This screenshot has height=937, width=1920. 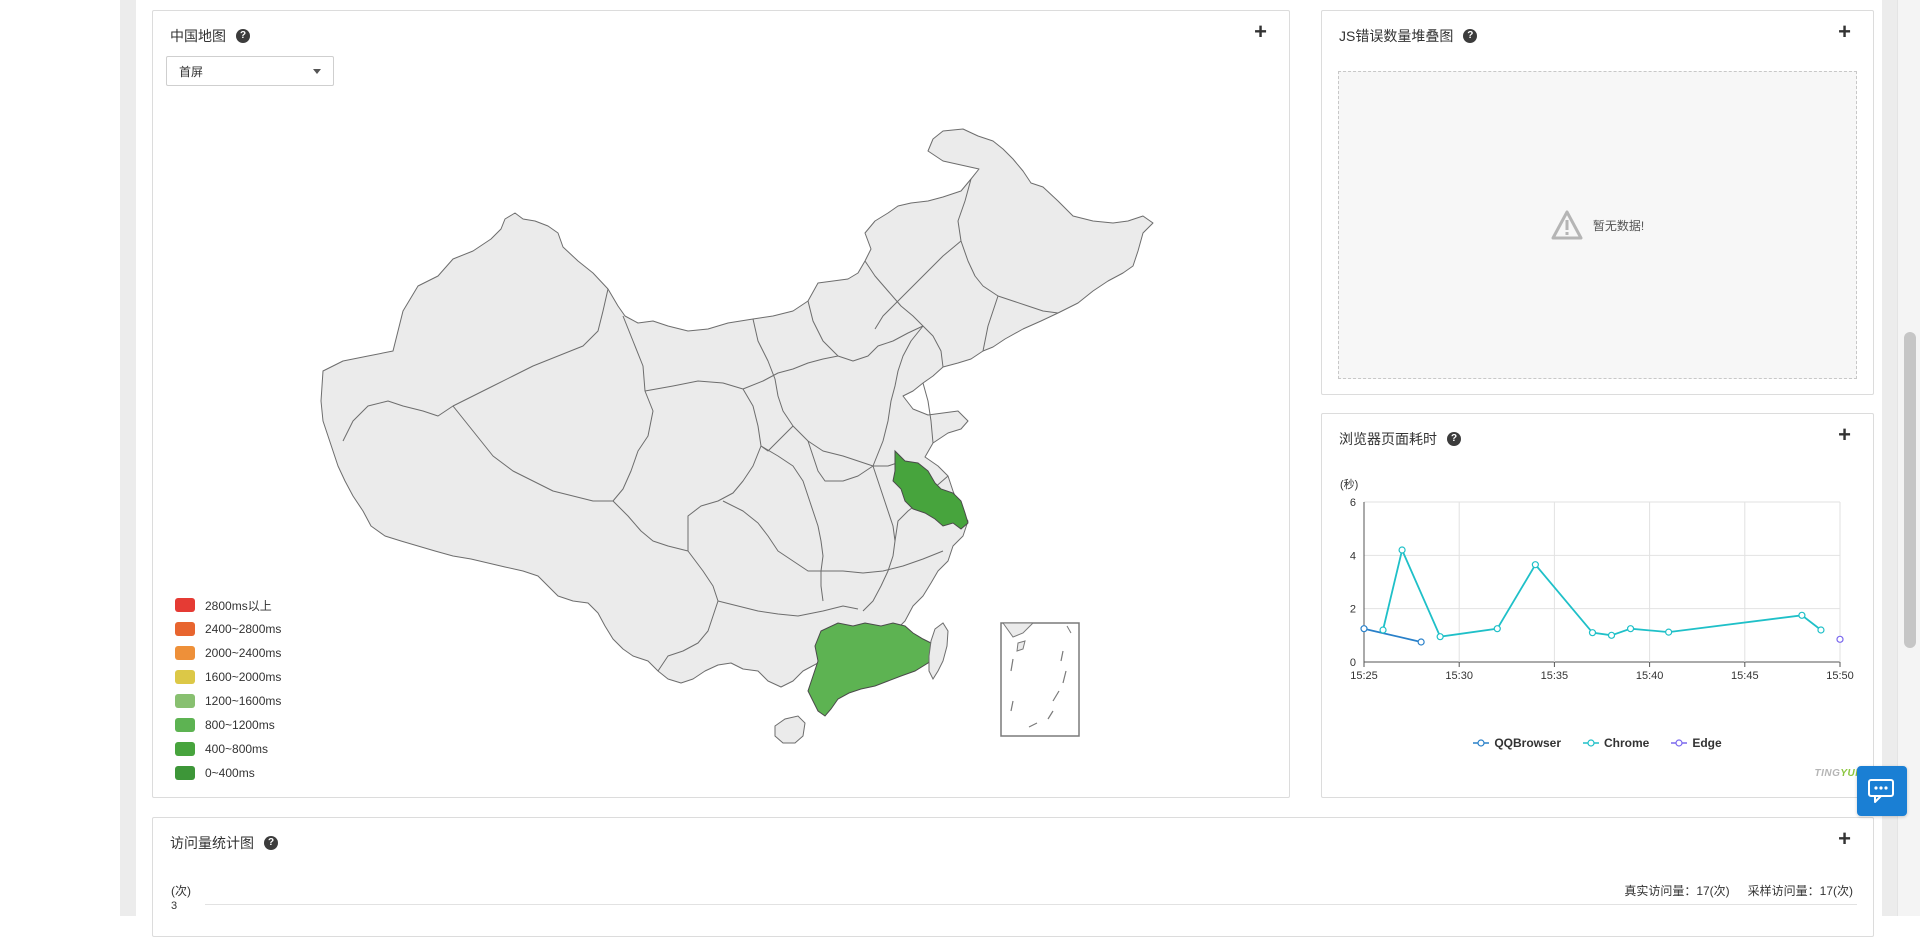 I want to click on legend-label: 0~400ms, so click(x=230, y=773).